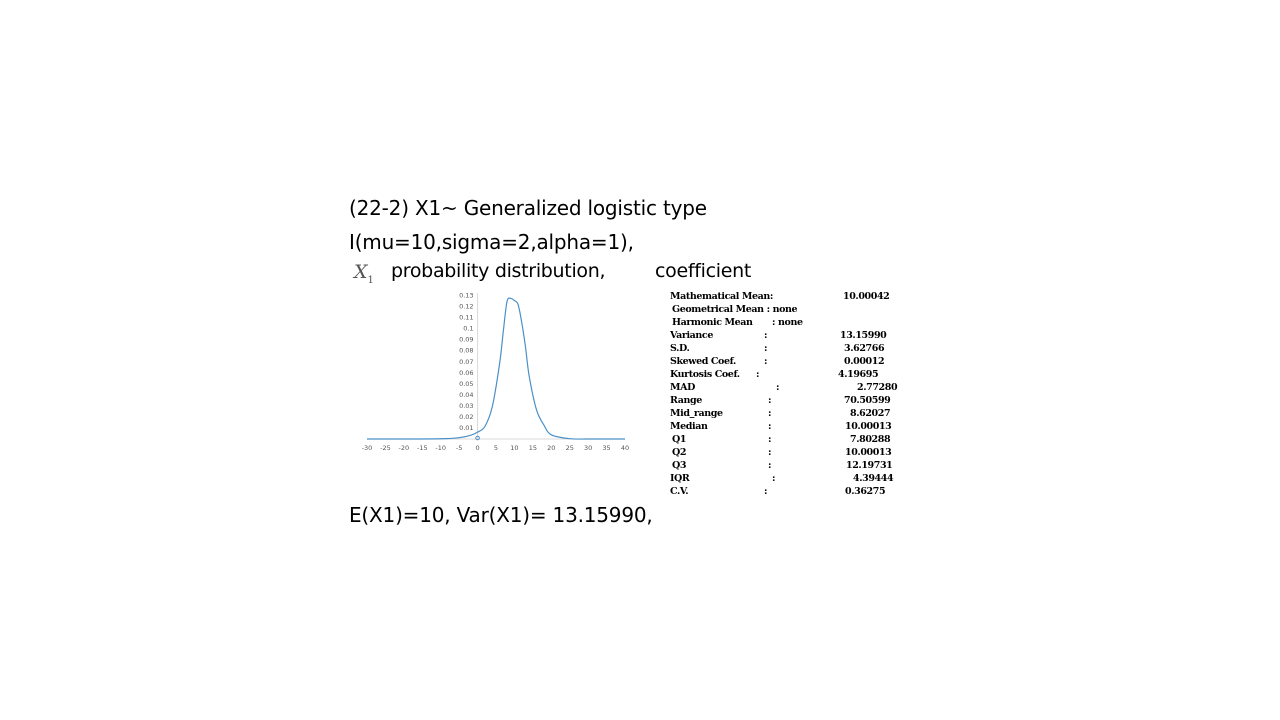 This screenshot has height=720, width=1280. I want to click on density-curve, so click(496, 368).